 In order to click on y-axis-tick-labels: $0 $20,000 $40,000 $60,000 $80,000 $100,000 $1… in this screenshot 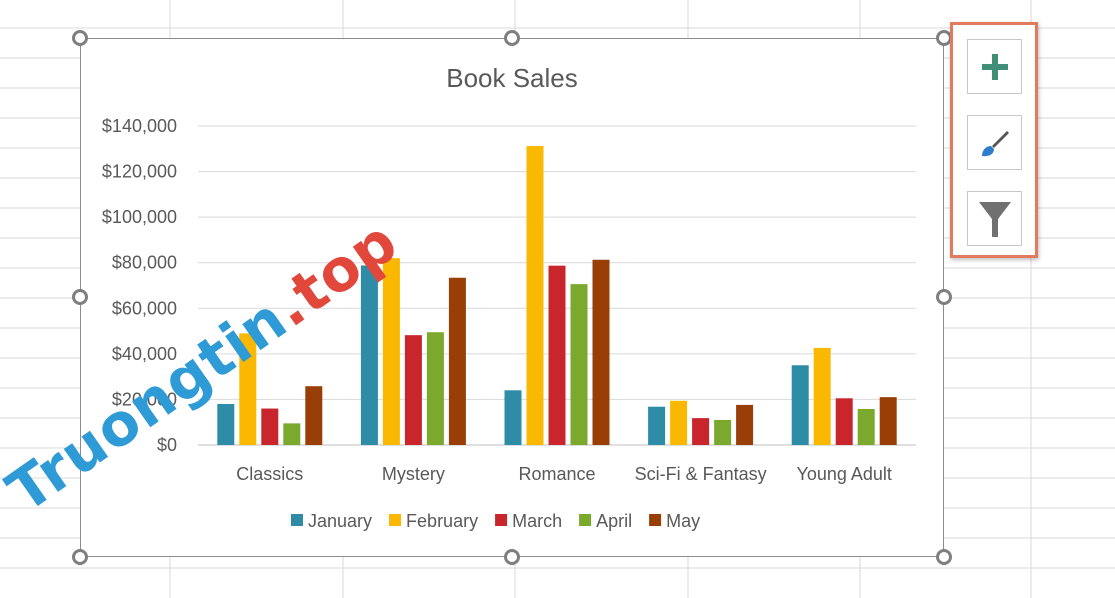, I will do `click(139, 285)`.